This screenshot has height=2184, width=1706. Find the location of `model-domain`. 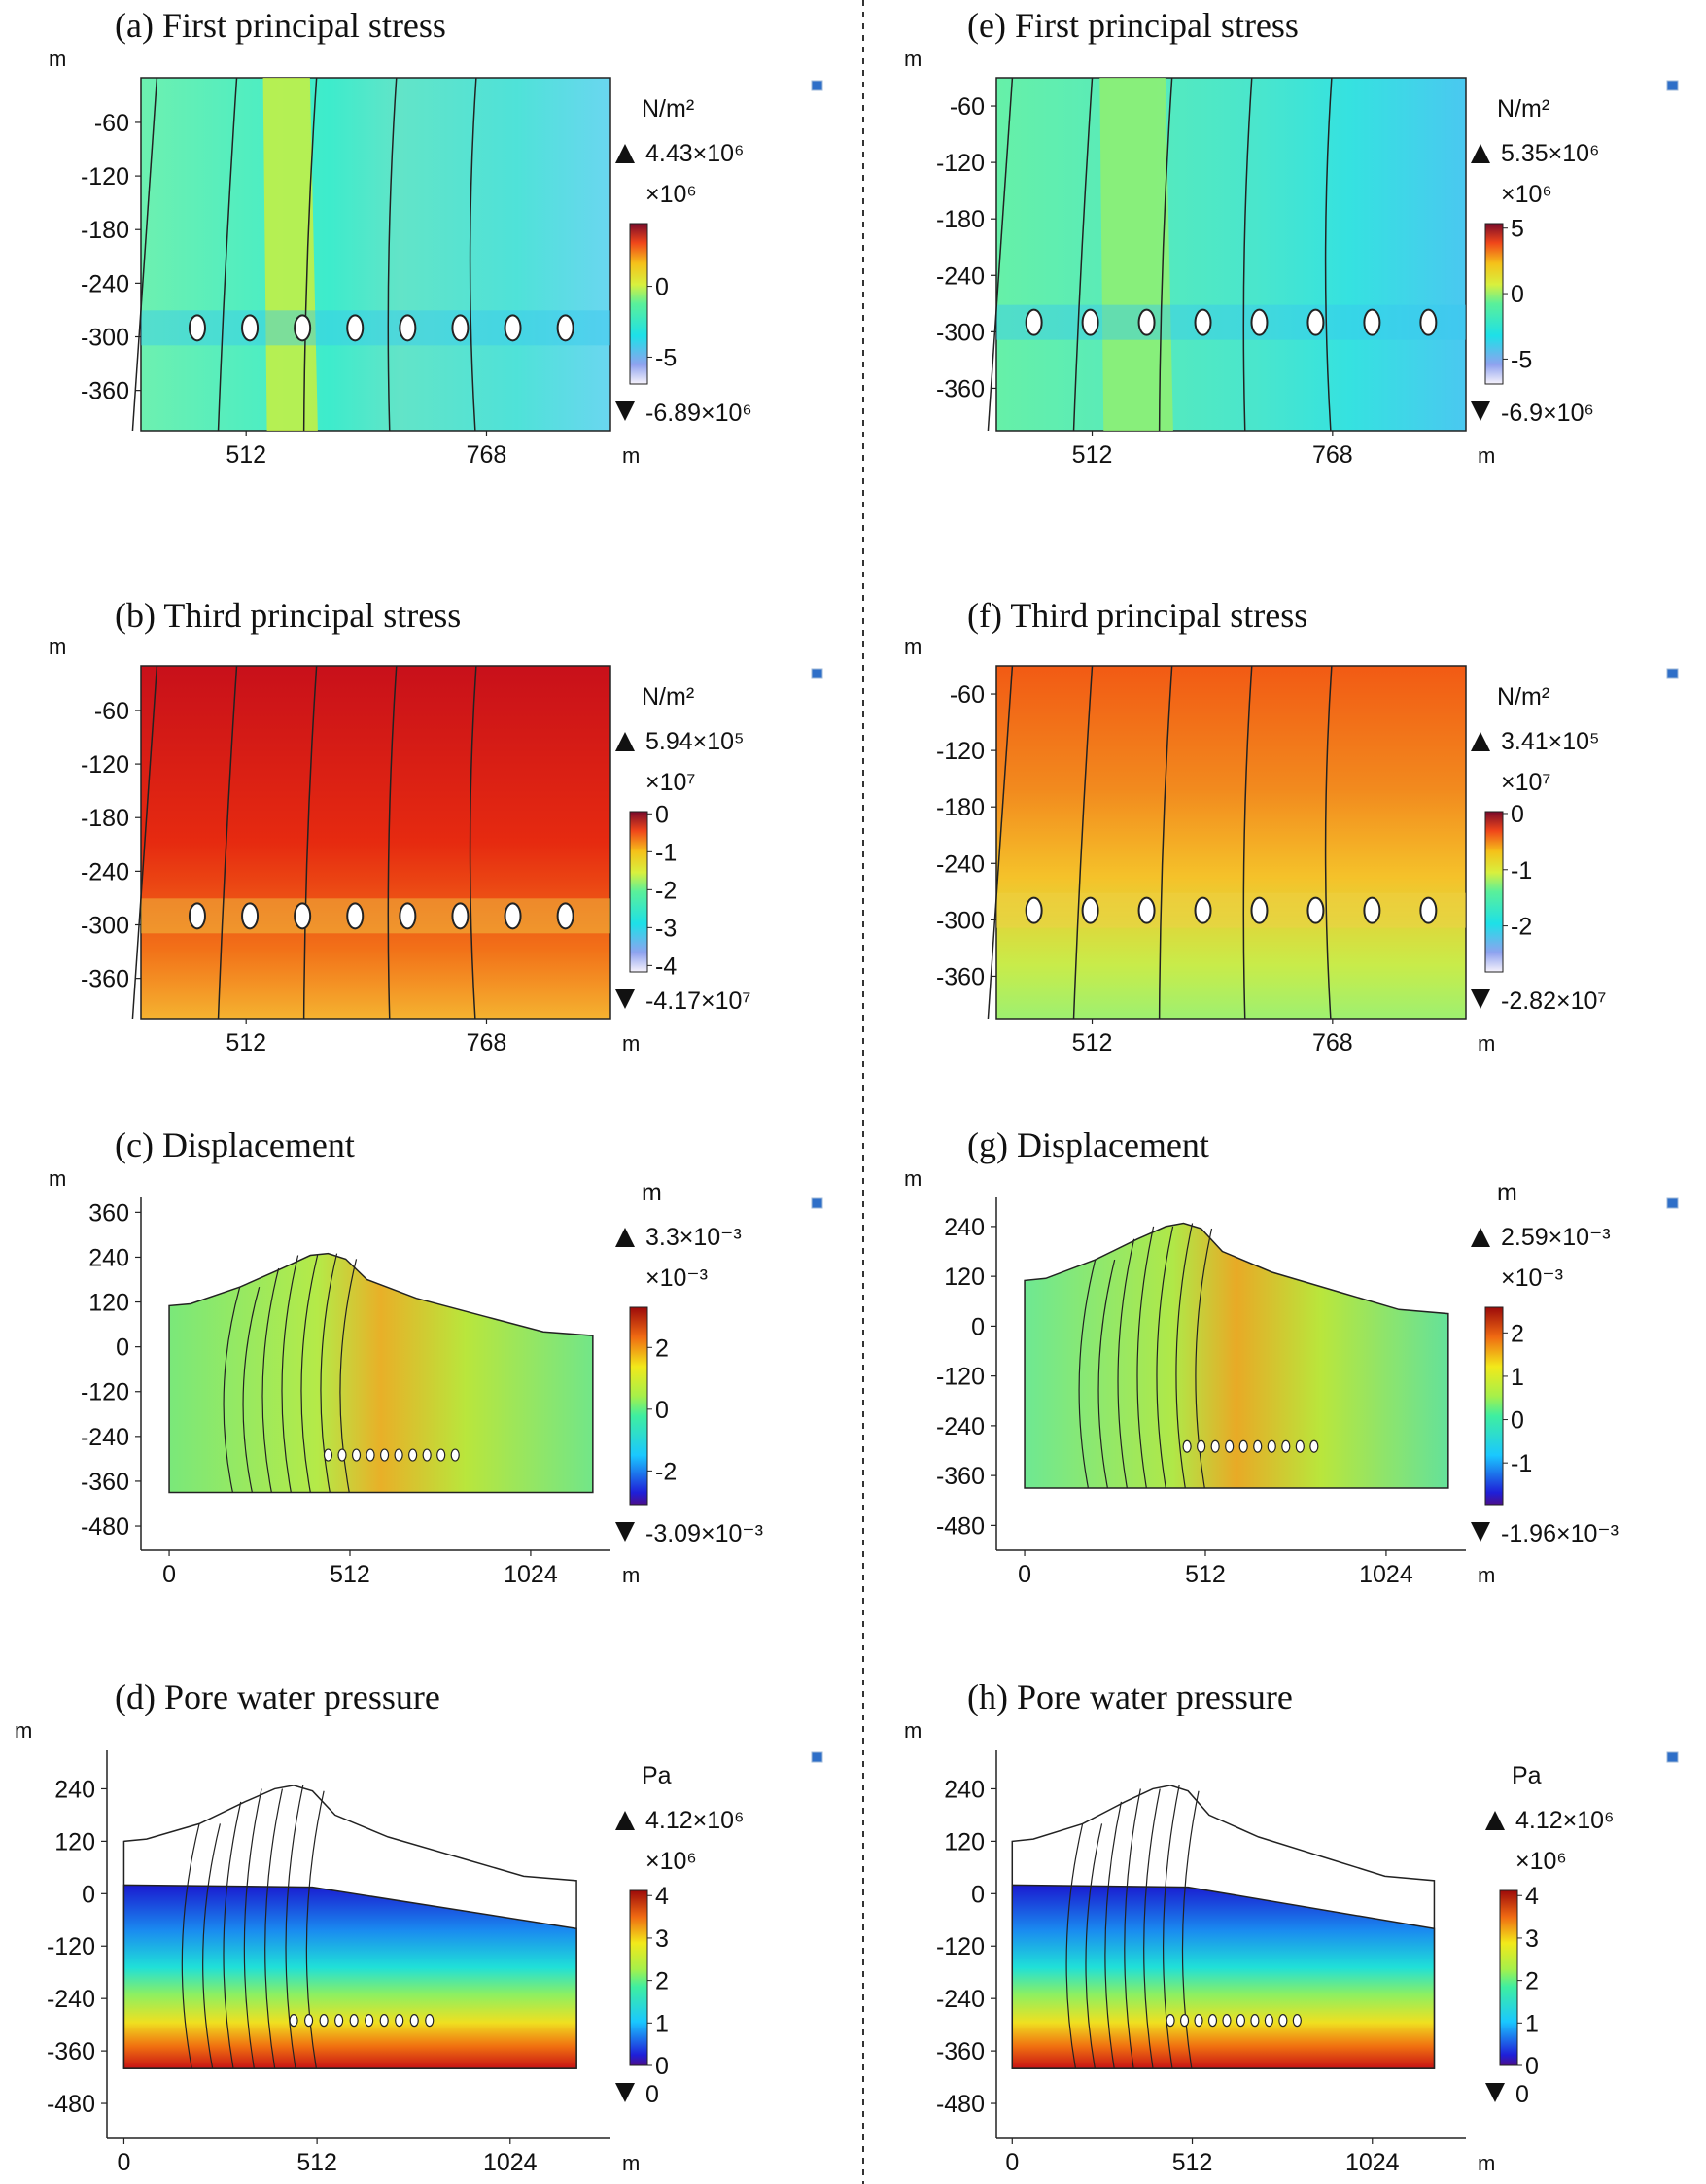

model-domain is located at coordinates (1236, 1355).